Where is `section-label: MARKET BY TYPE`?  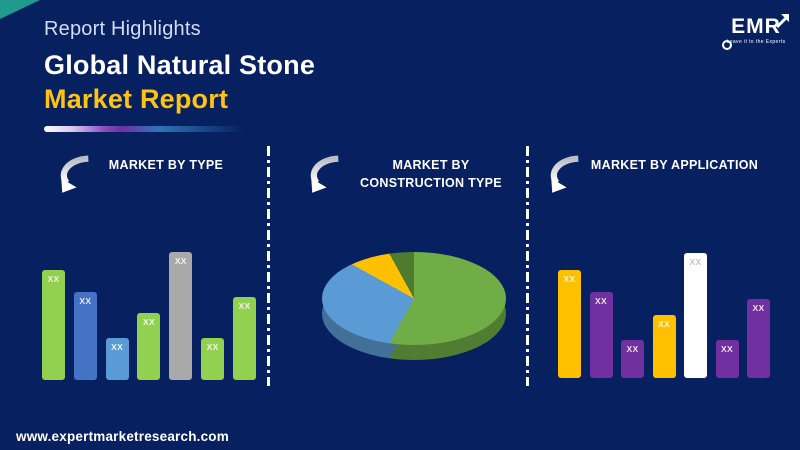 section-label: MARKET BY TYPE is located at coordinates (166, 165).